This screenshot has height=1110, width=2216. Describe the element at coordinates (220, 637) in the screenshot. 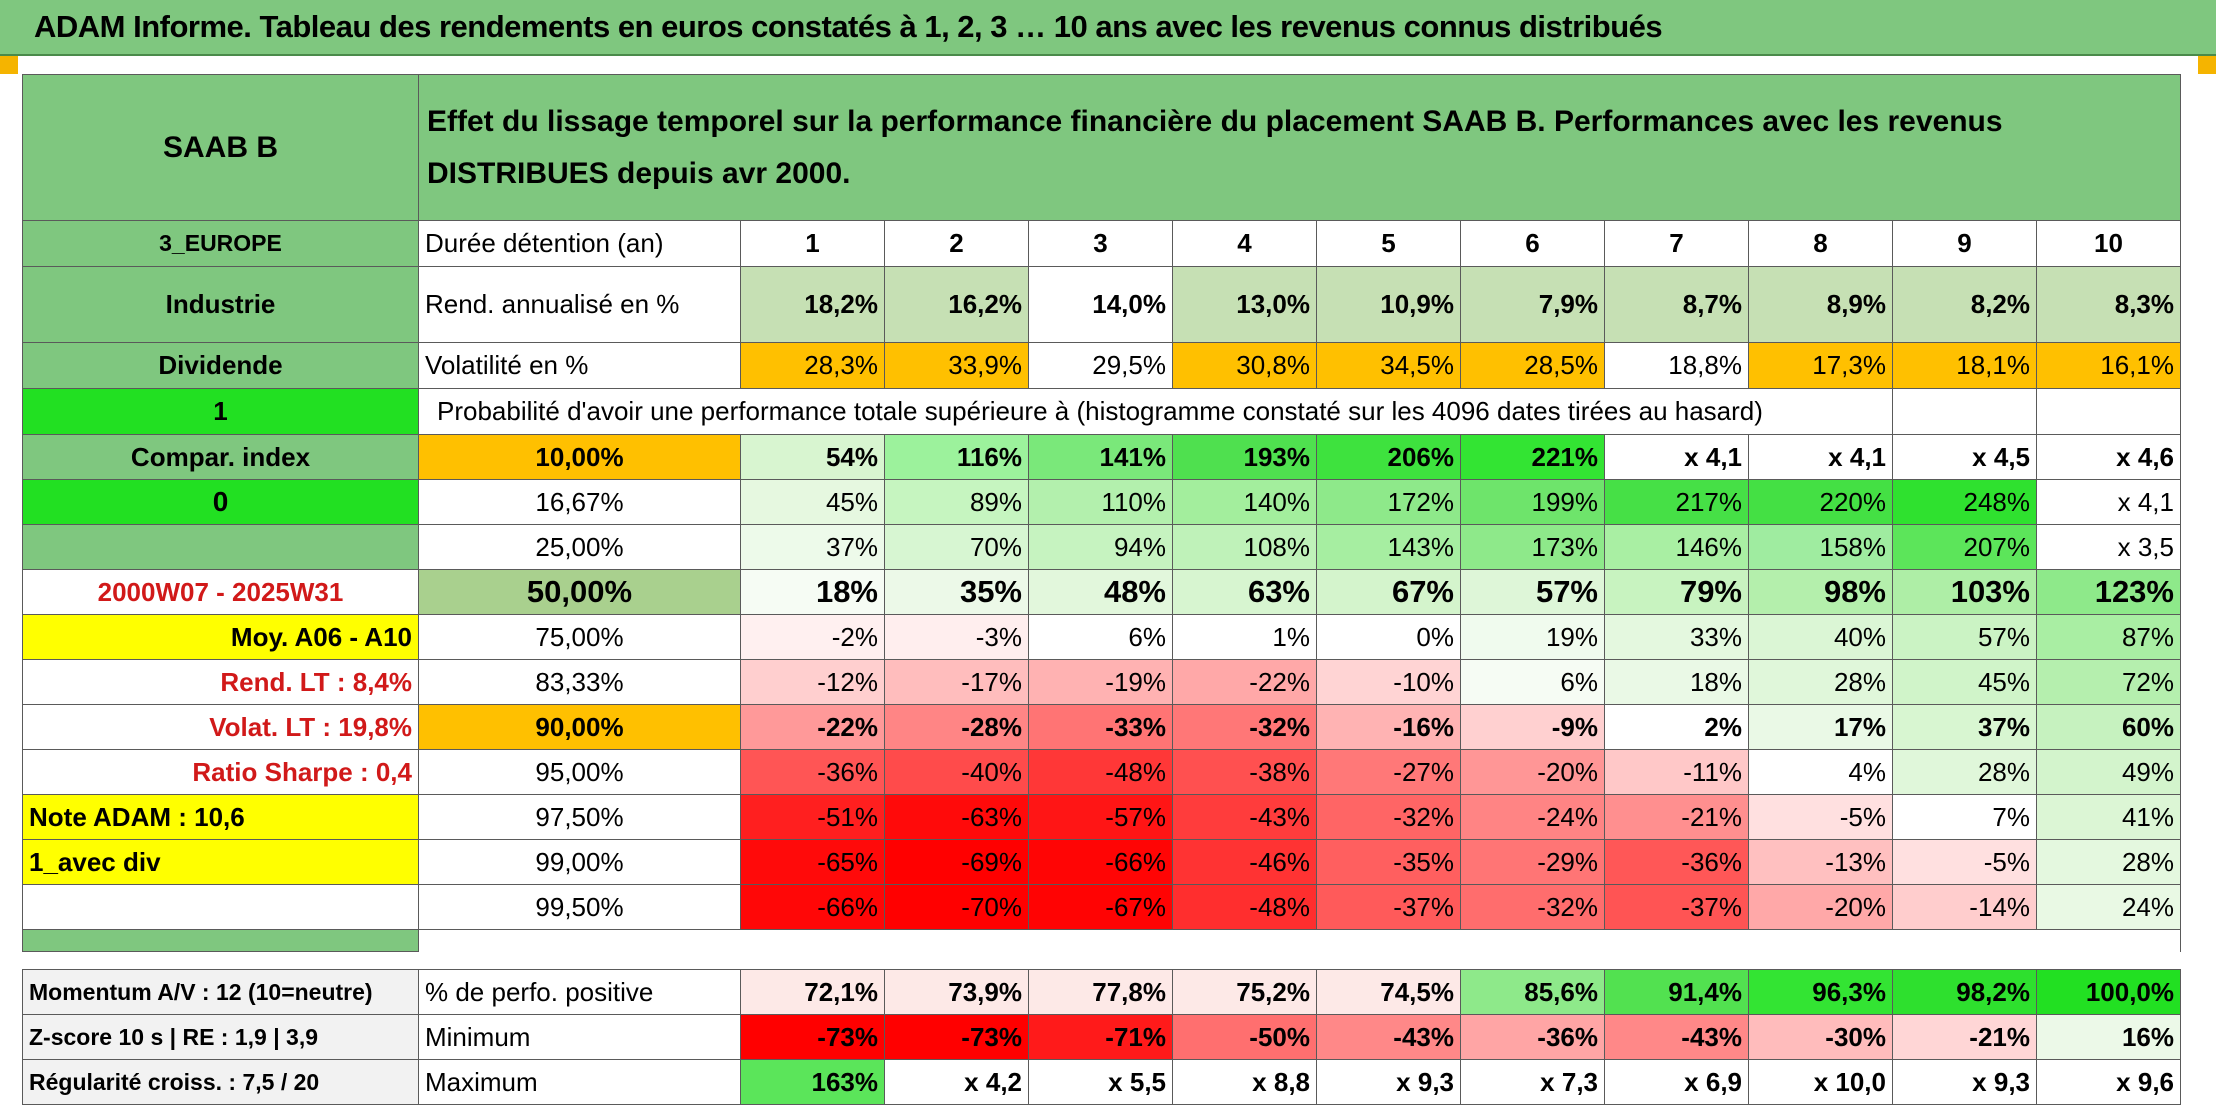

I see `sidebar-moy: Moy. A06 - A10` at that location.